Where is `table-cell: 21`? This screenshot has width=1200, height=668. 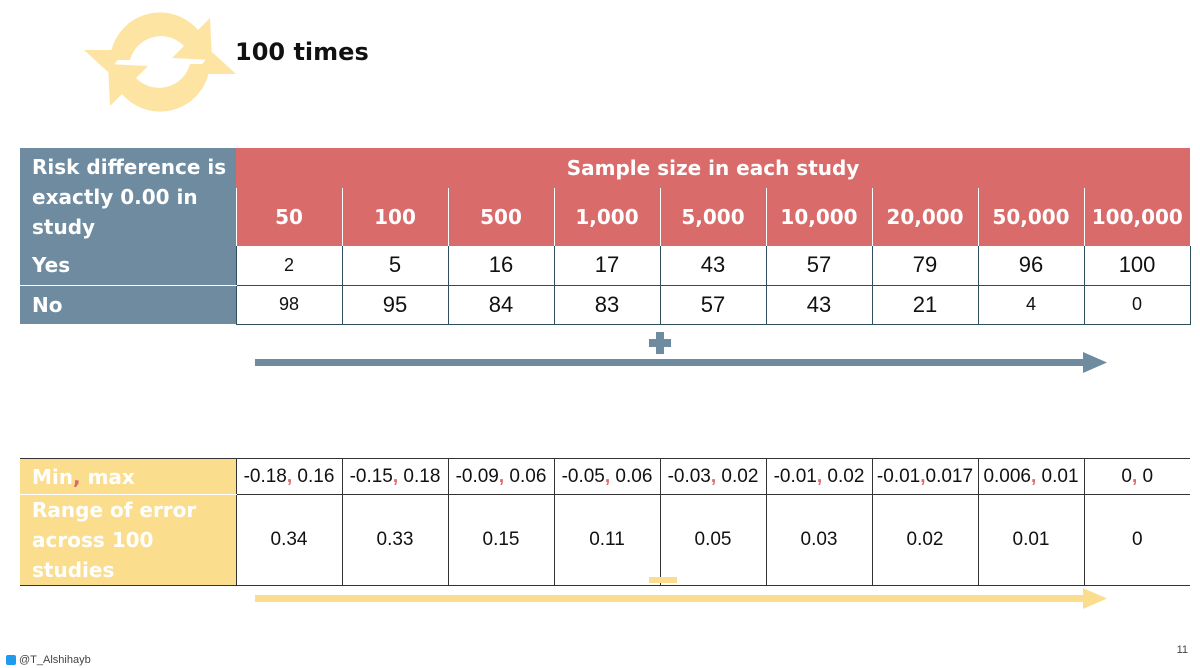 table-cell: 21 is located at coordinates (925, 305).